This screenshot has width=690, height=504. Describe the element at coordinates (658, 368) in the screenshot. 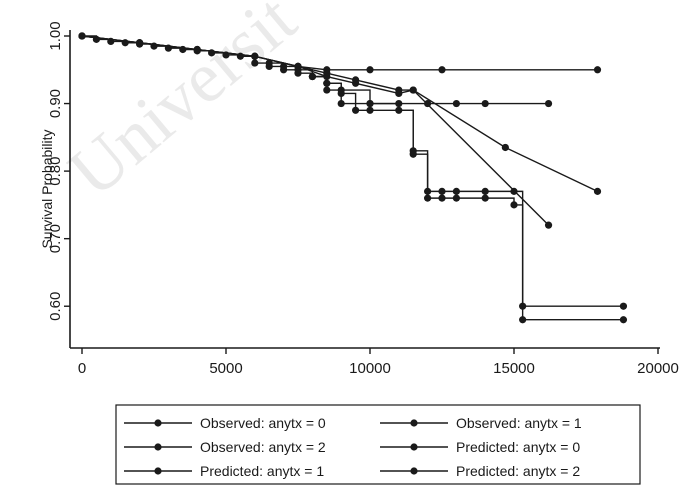

I see `x-tick-label: 20000` at that location.